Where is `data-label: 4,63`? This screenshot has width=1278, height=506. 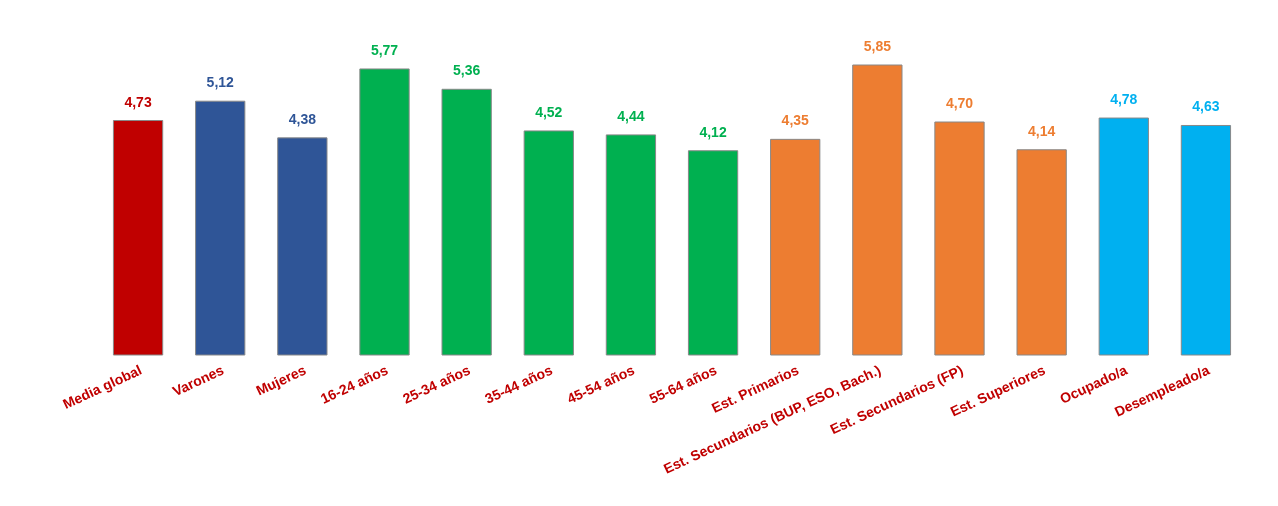 data-label: 4,63 is located at coordinates (1206, 106).